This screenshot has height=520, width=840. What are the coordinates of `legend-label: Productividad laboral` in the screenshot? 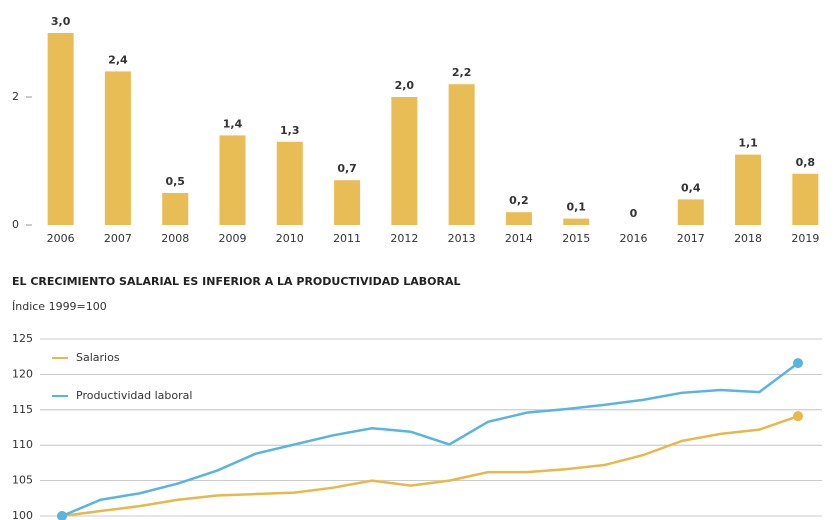 It's located at (134, 395).